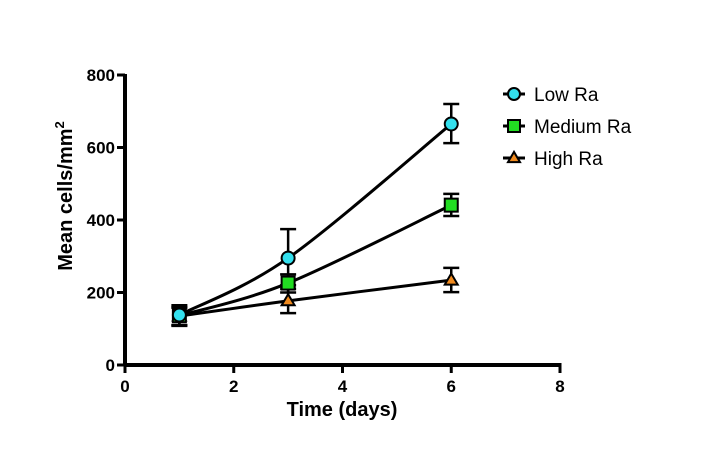 The height and width of the screenshot is (471, 706). What do you see at coordinates (566, 95) in the screenshot?
I see `legend-label: Low Ra` at bounding box center [566, 95].